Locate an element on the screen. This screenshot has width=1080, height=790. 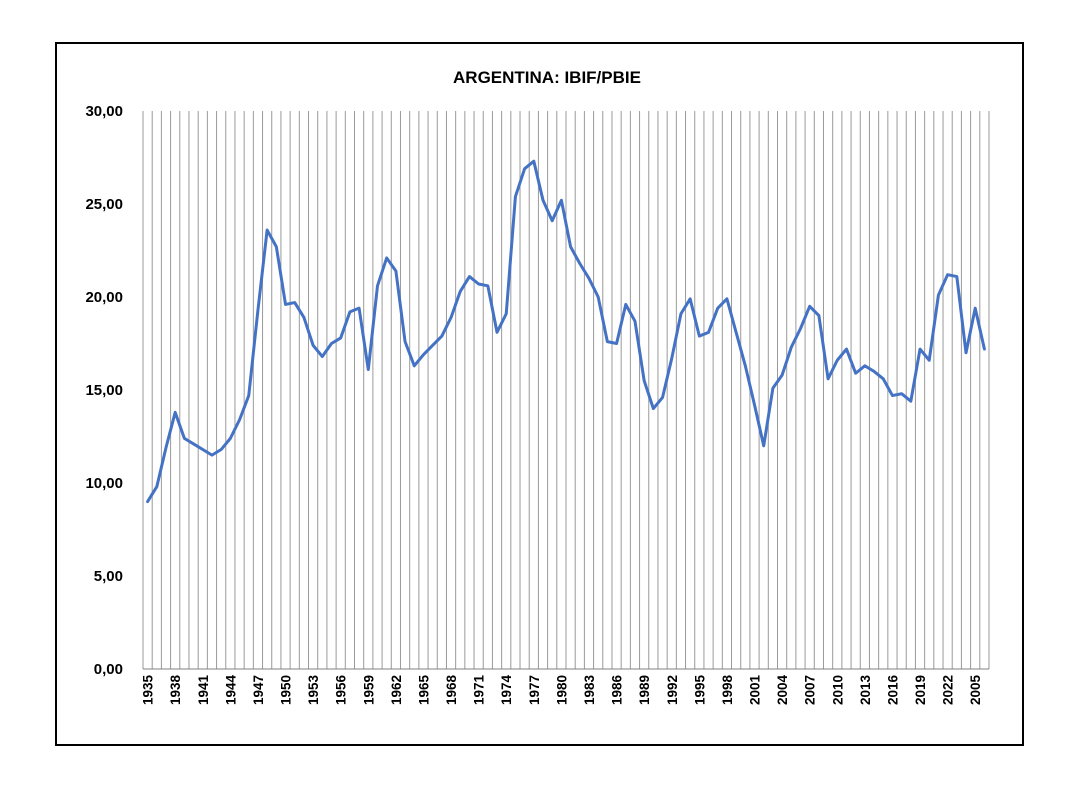
y-axis-ticks: 0,00 5,00 10,00 15,00 20,00 25,00 30,00 is located at coordinates (104, 390).